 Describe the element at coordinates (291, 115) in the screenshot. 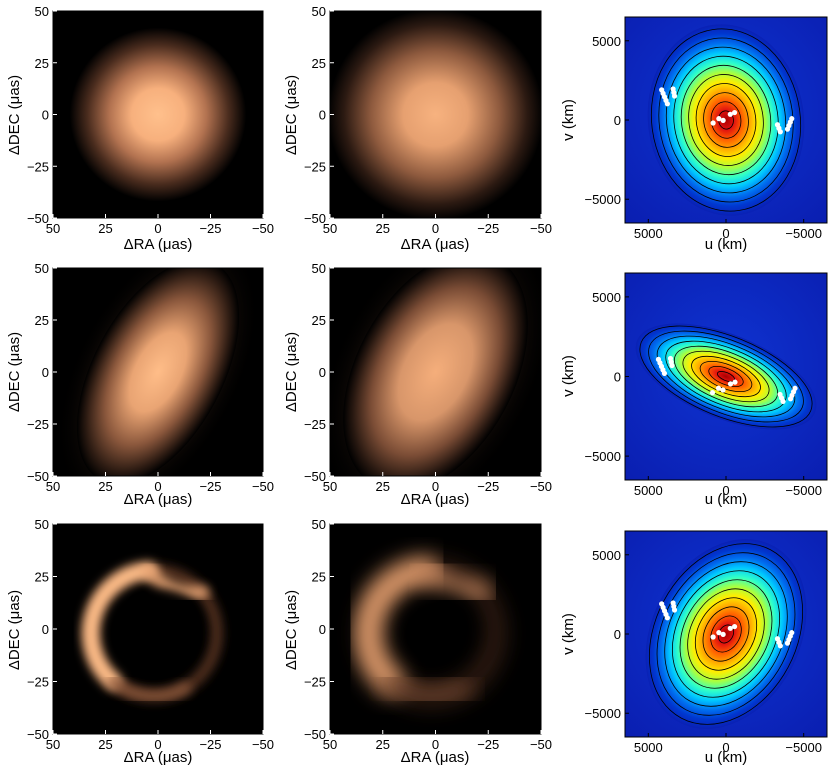

I see `ylabel-r1c2: ΔDEC (μas)` at that location.